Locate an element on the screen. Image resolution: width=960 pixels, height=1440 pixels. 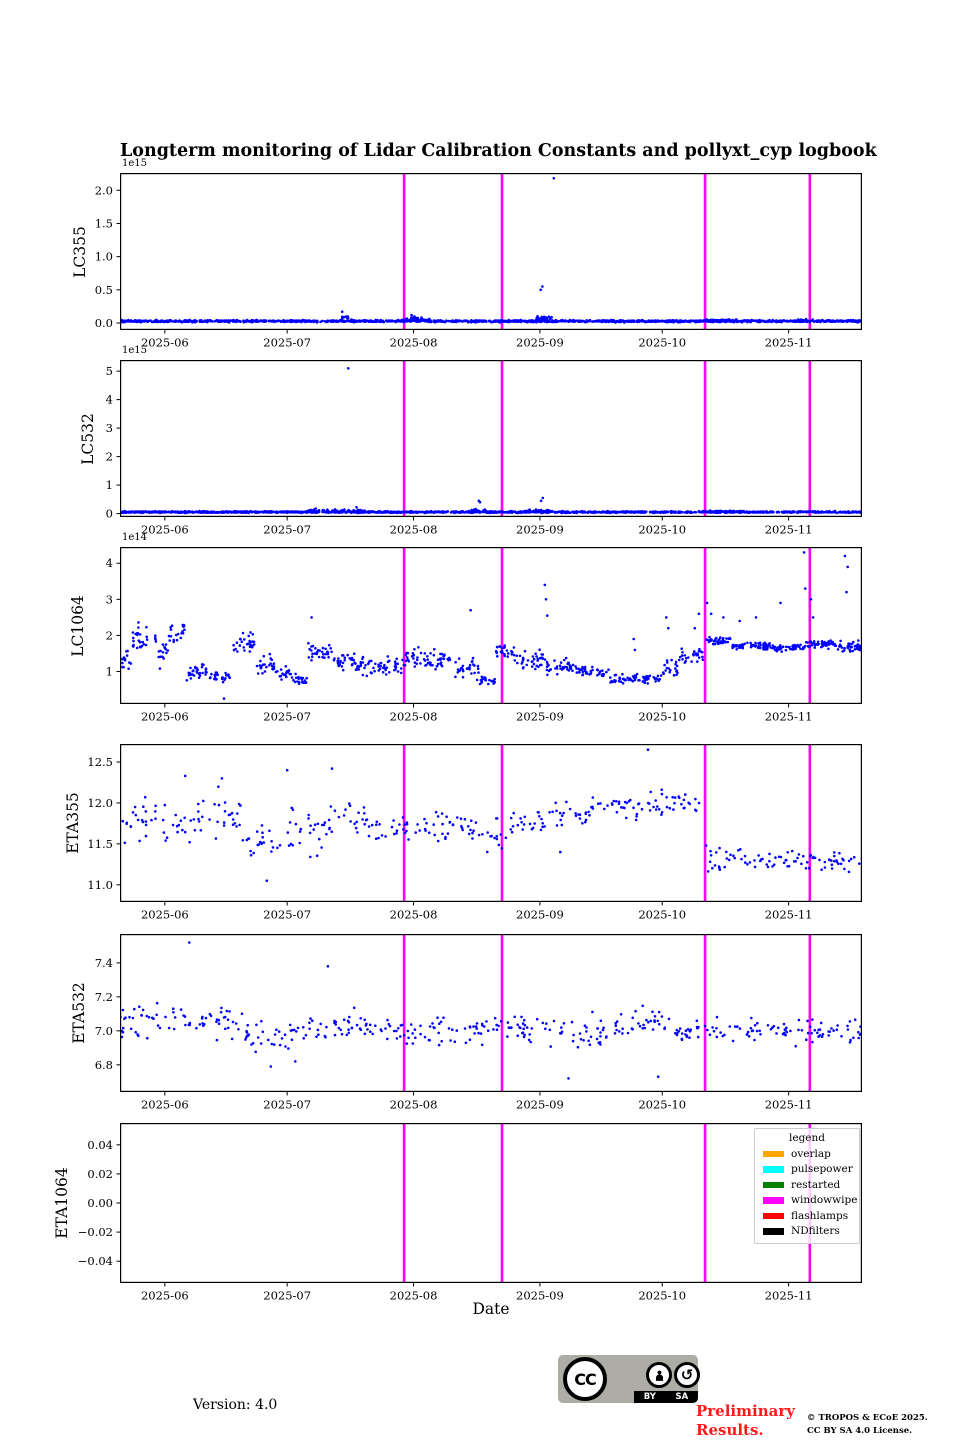
y-axis-label: LC1064 is located at coordinates (78, 625).